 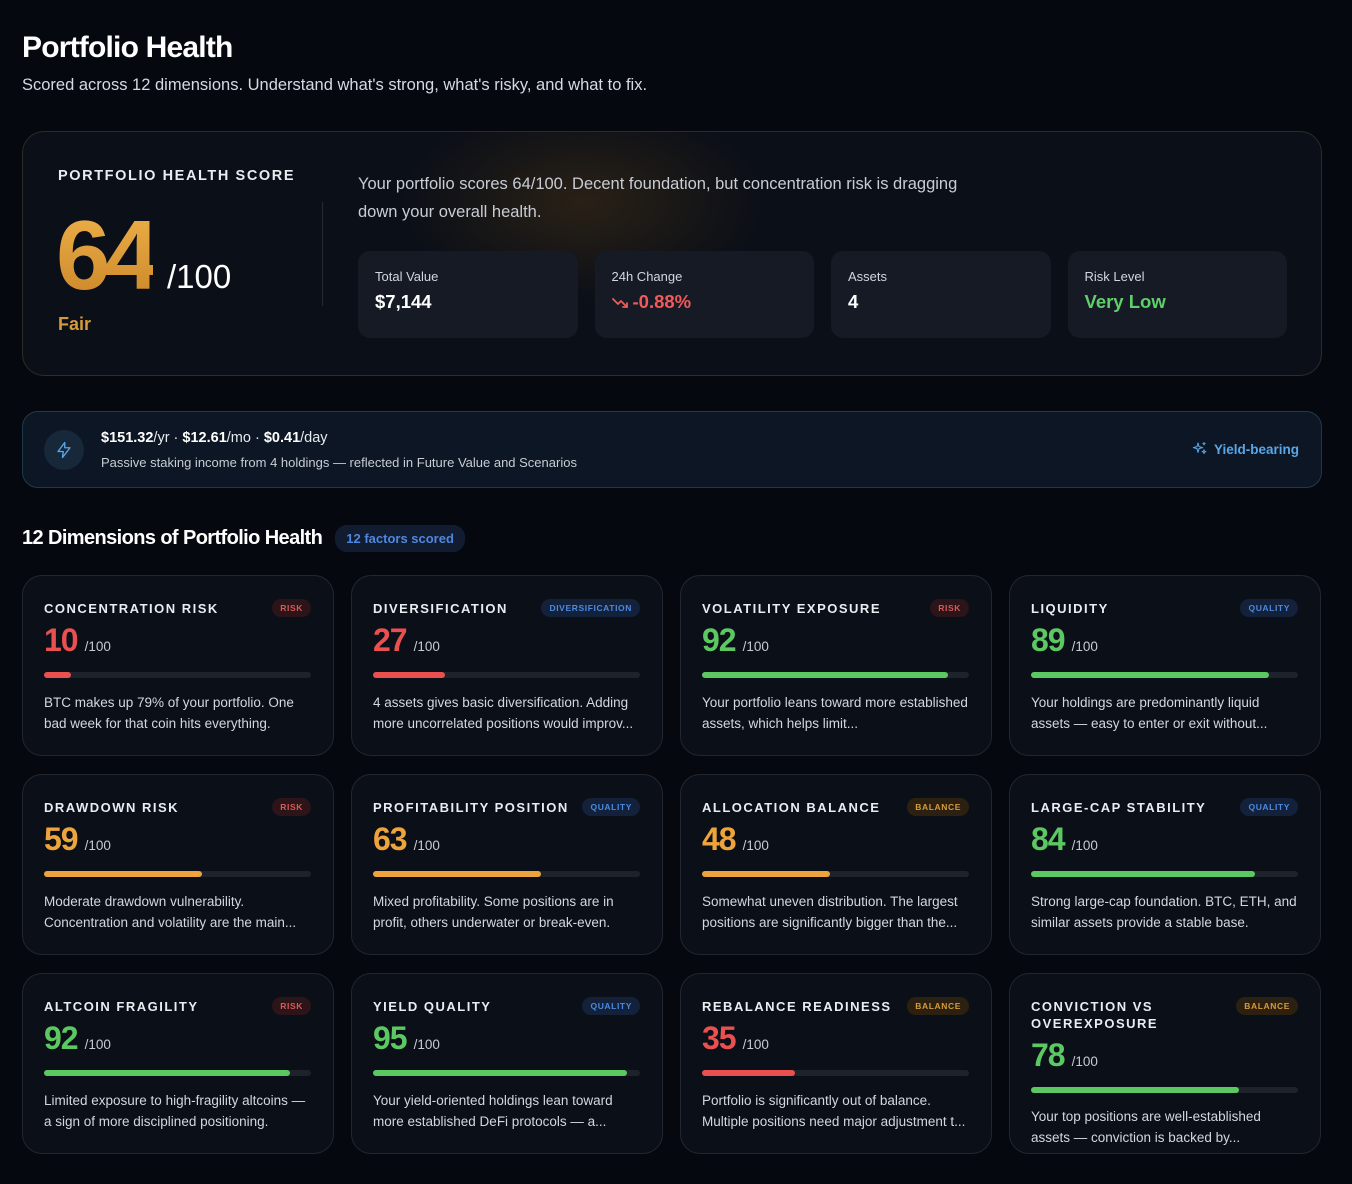 I want to click on score-label: PORTFOLIO HEALTH SCORE, so click(x=177, y=176).